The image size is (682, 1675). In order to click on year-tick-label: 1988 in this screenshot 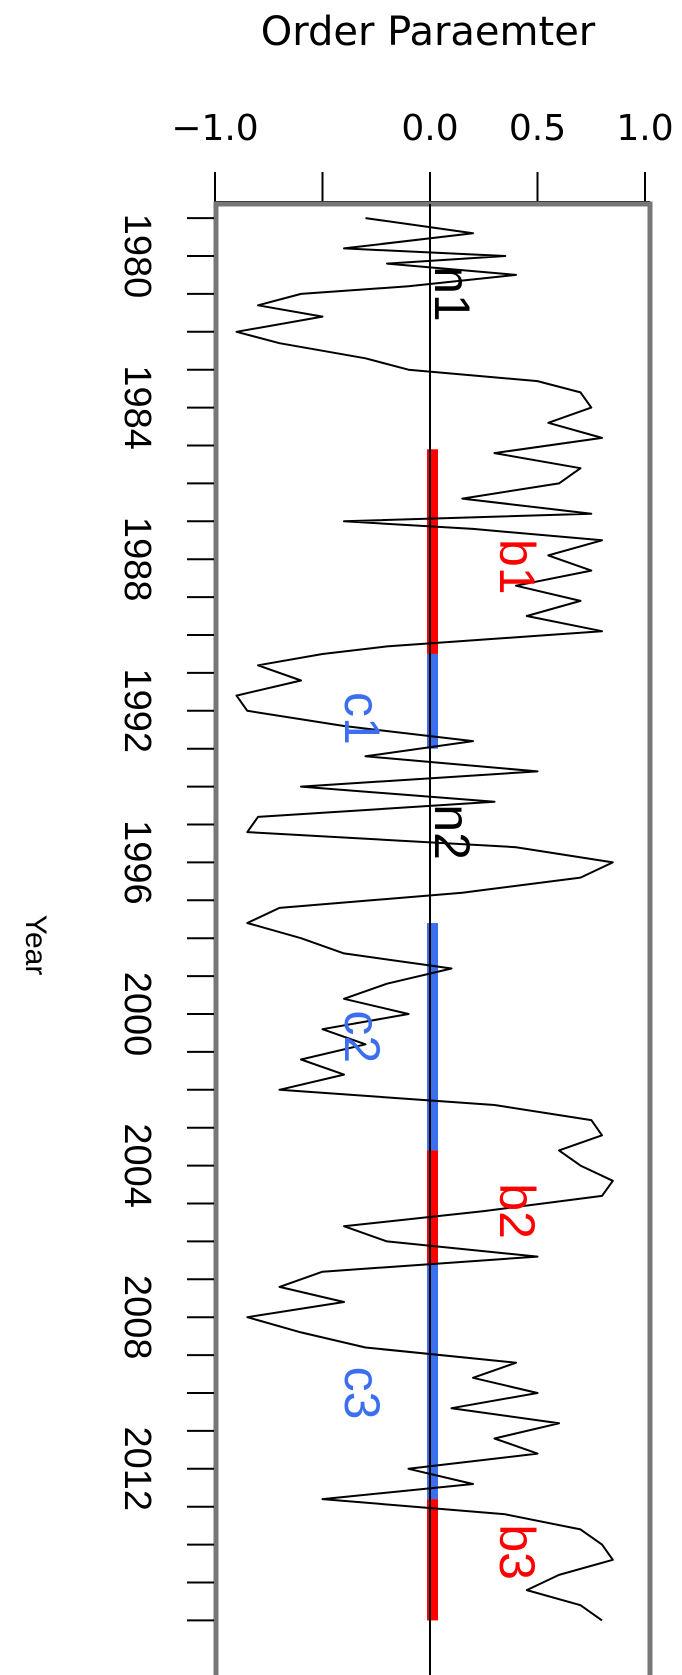, I will do `click(137, 559)`.